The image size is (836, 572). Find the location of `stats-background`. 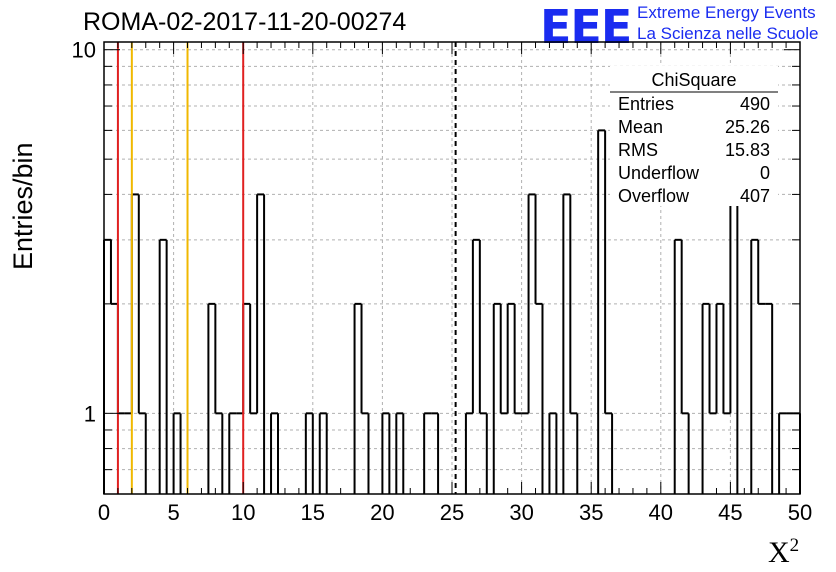

stats-background is located at coordinates (694, 136).